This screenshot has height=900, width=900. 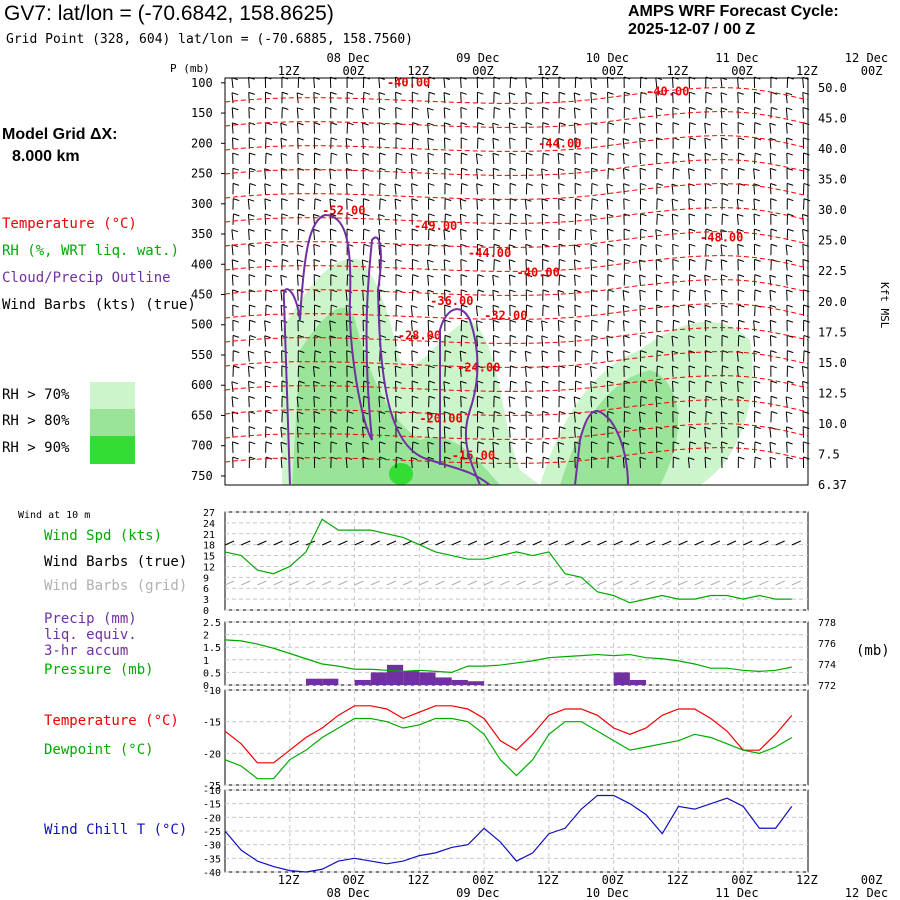 What do you see at coordinates (209, 524) in the screenshot?
I see `wind-panel-y-tick-label: 24` at bounding box center [209, 524].